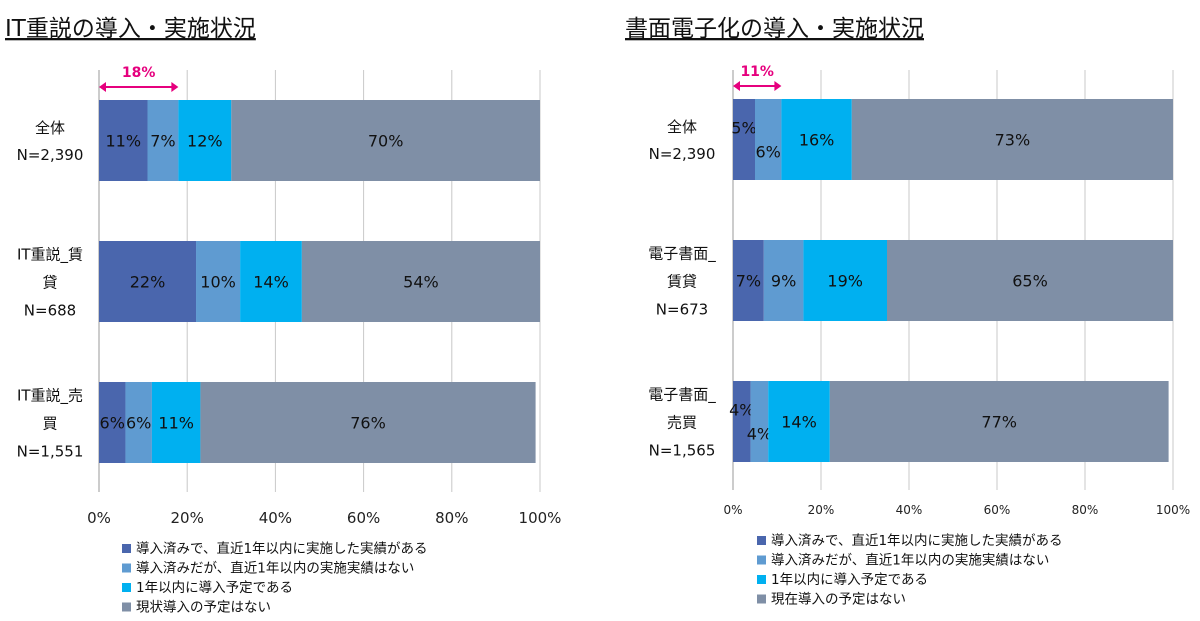  What do you see at coordinates (743, 128) in the screenshot?
I see `data-label: 5%` at bounding box center [743, 128].